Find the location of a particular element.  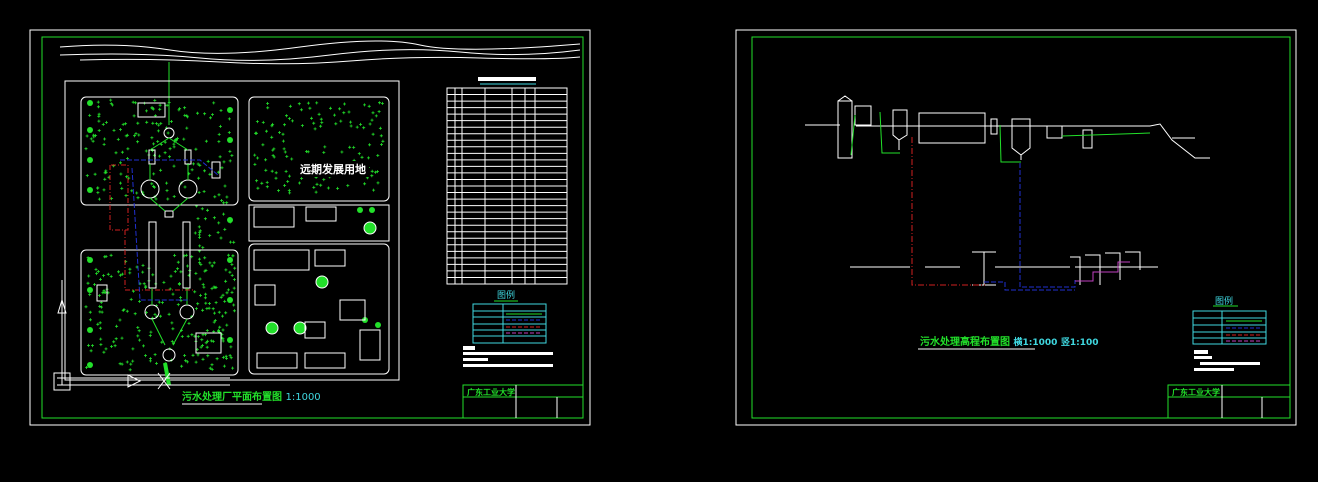

tree-symbols is located at coordinates (234, 235).